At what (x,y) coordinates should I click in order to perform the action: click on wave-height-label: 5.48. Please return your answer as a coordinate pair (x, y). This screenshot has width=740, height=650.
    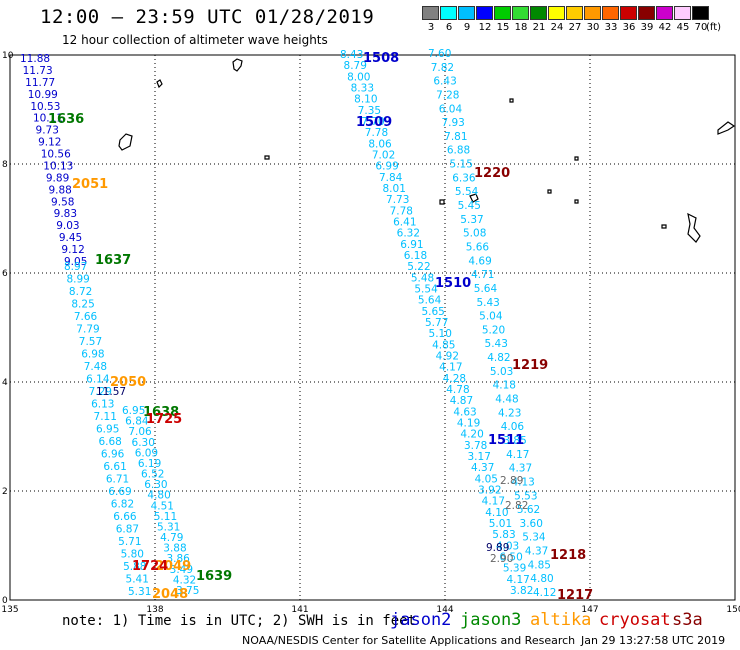
    Looking at the image, I should click on (422, 278).